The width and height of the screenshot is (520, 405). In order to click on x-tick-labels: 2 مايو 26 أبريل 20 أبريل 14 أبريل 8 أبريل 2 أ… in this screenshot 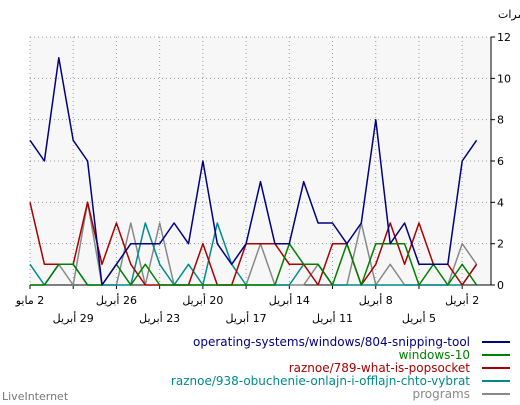, I will do `click(247, 305)`.